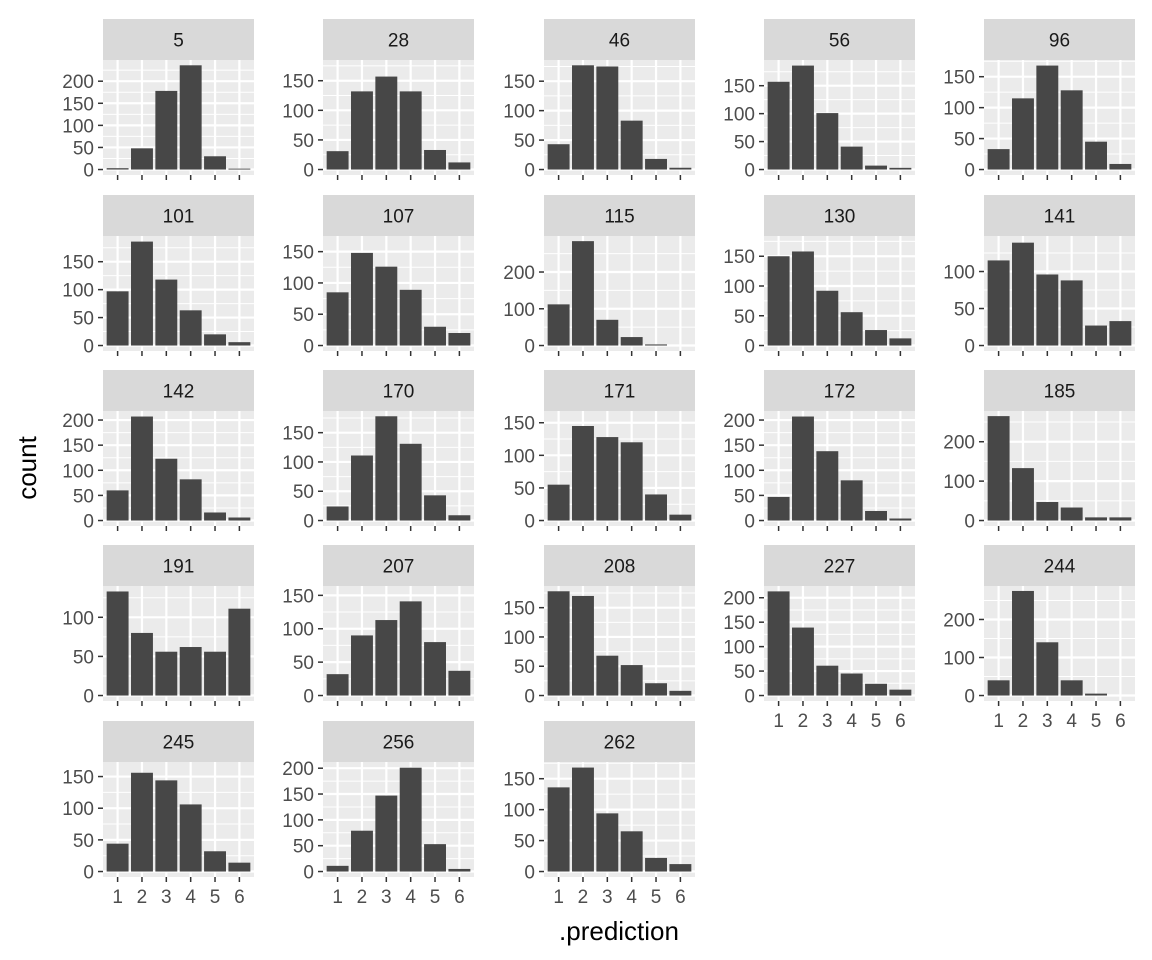 The image size is (1152, 960). I want to click on facet-label: 115, so click(619, 217).